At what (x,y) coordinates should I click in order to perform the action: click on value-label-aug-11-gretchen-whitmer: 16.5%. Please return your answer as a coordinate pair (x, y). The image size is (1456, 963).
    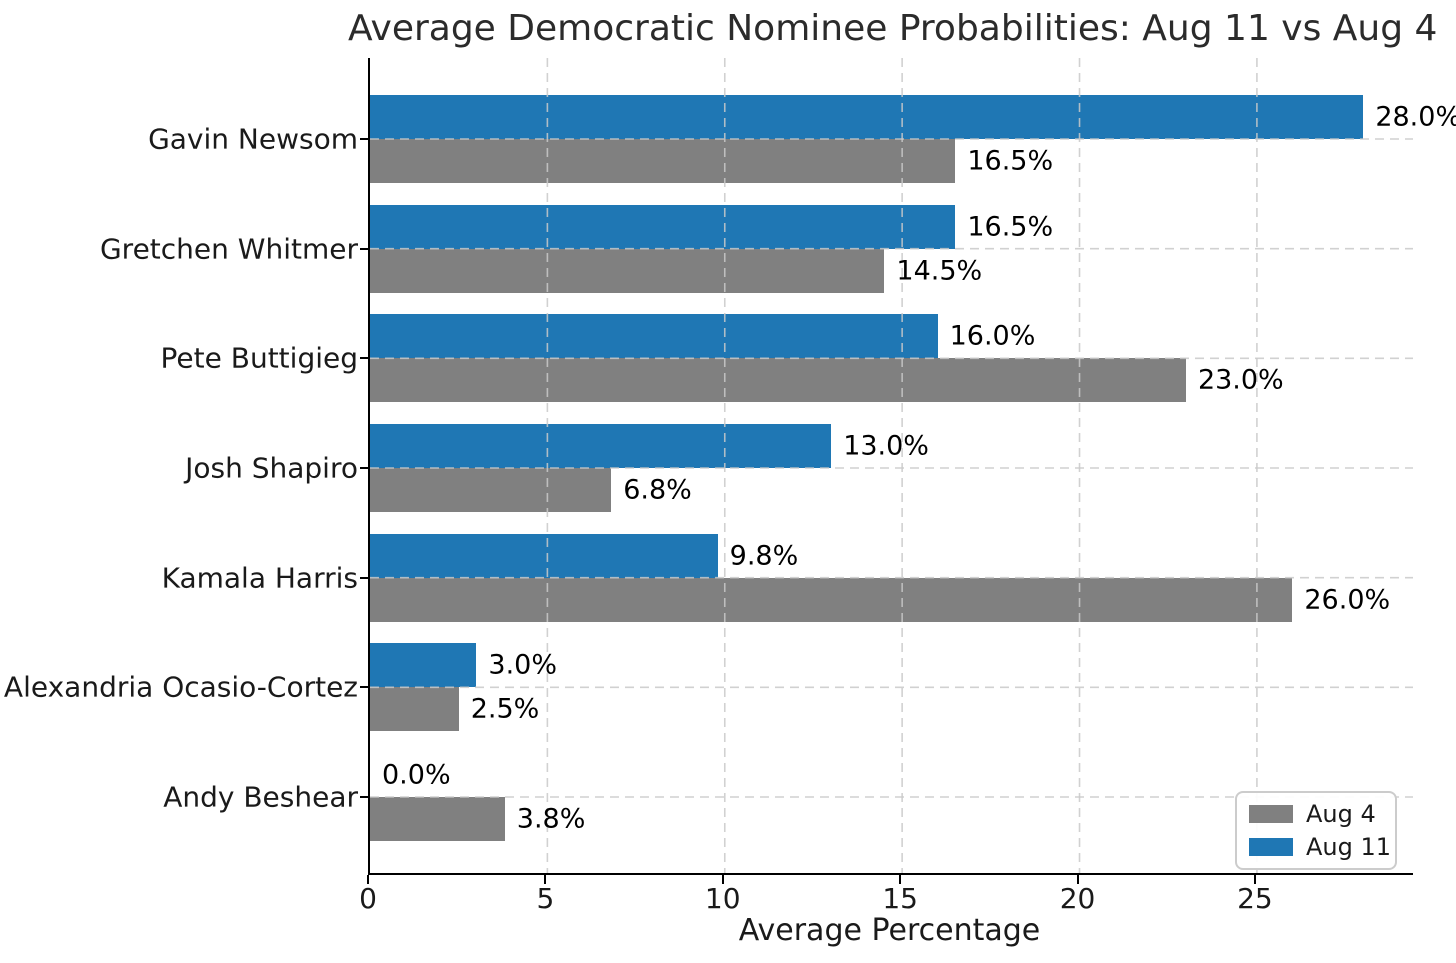
    Looking at the image, I should click on (1010, 227).